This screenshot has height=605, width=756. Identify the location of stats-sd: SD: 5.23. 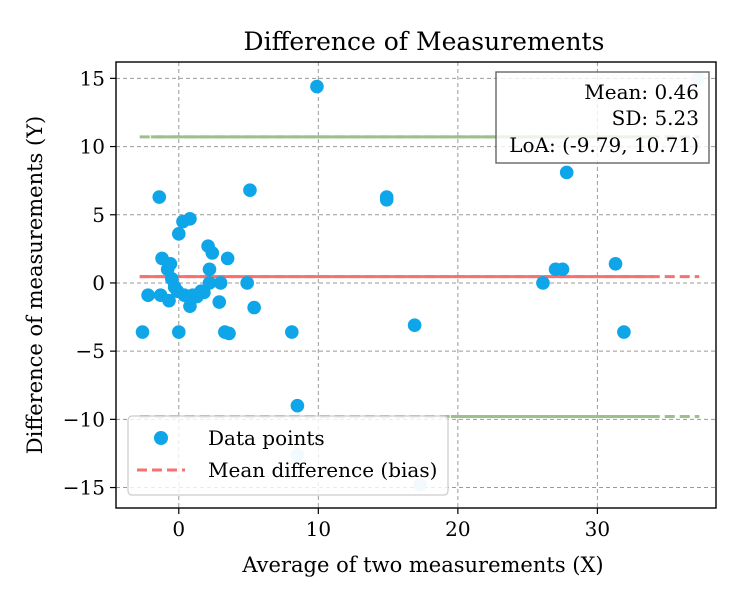
(655, 118).